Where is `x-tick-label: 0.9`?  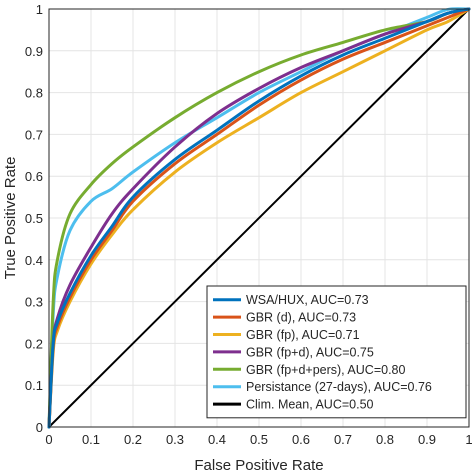
x-tick-label: 0.9 is located at coordinates (427, 439).